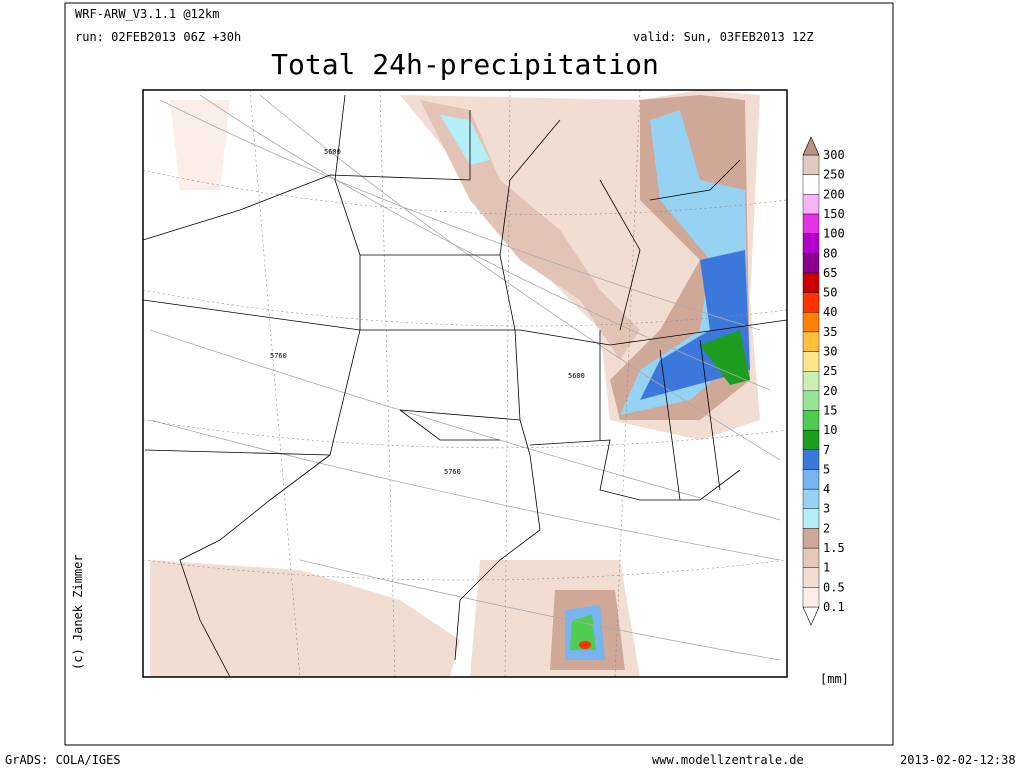  I want to click on run-label: run: 02FEB2013 06Z +30h, so click(158, 37).